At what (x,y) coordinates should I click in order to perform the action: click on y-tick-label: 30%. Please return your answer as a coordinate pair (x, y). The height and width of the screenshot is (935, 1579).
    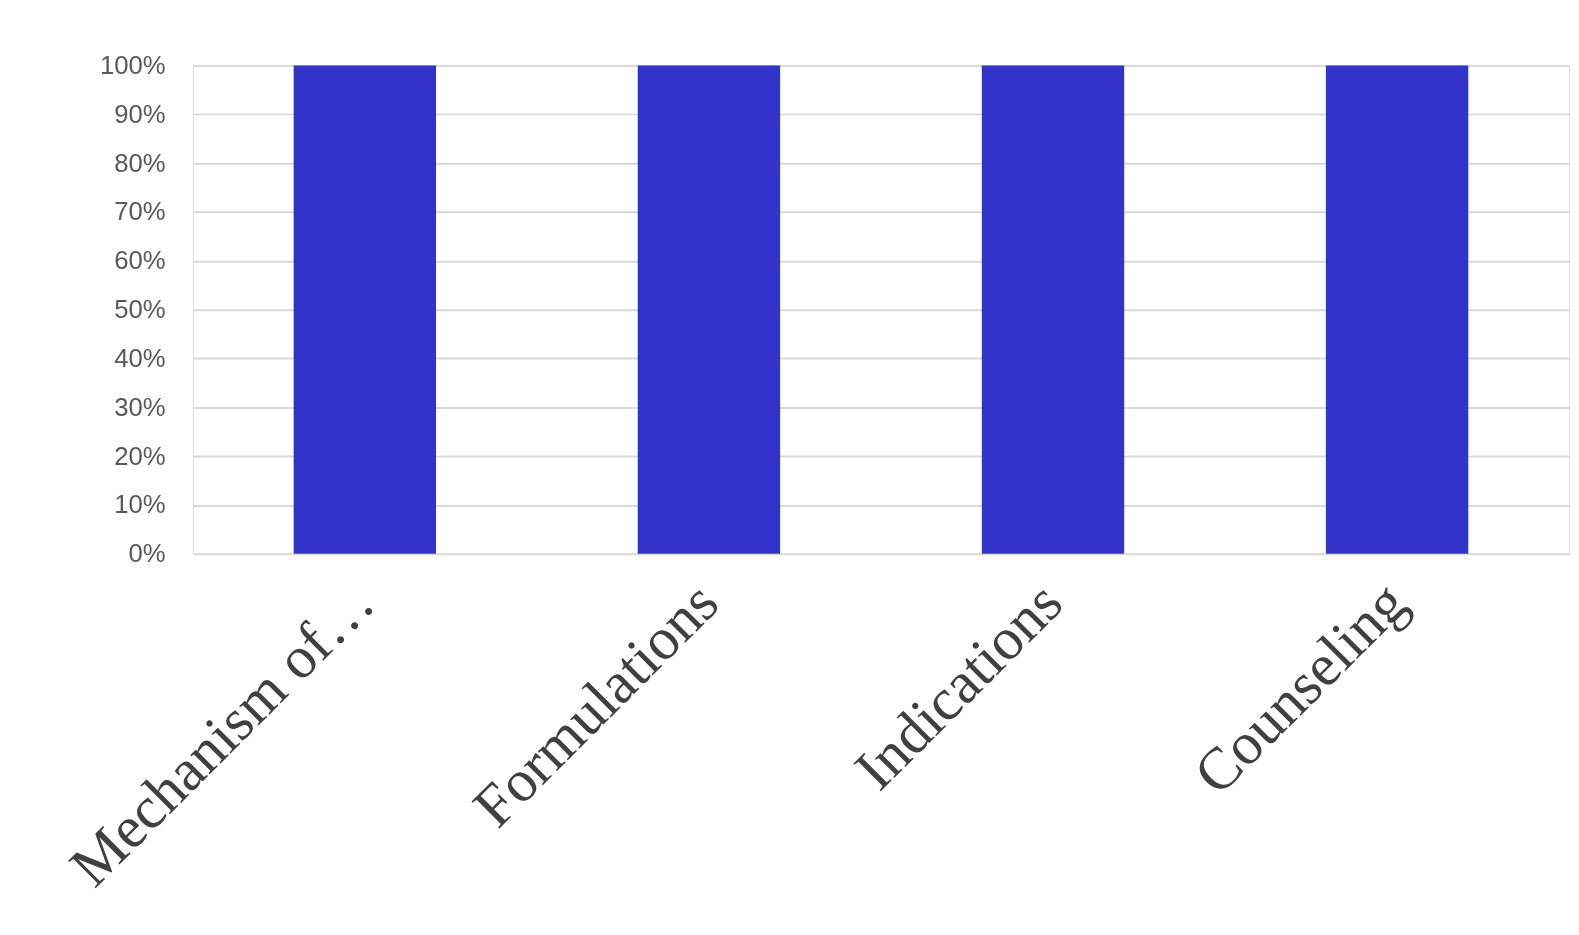
    Looking at the image, I should click on (140, 406).